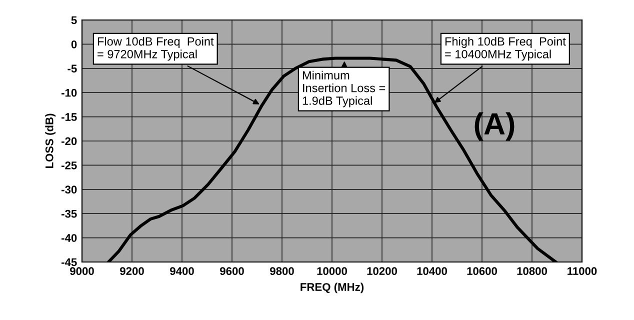  I want to click on y-tick-label: -5, so click(72, 68).